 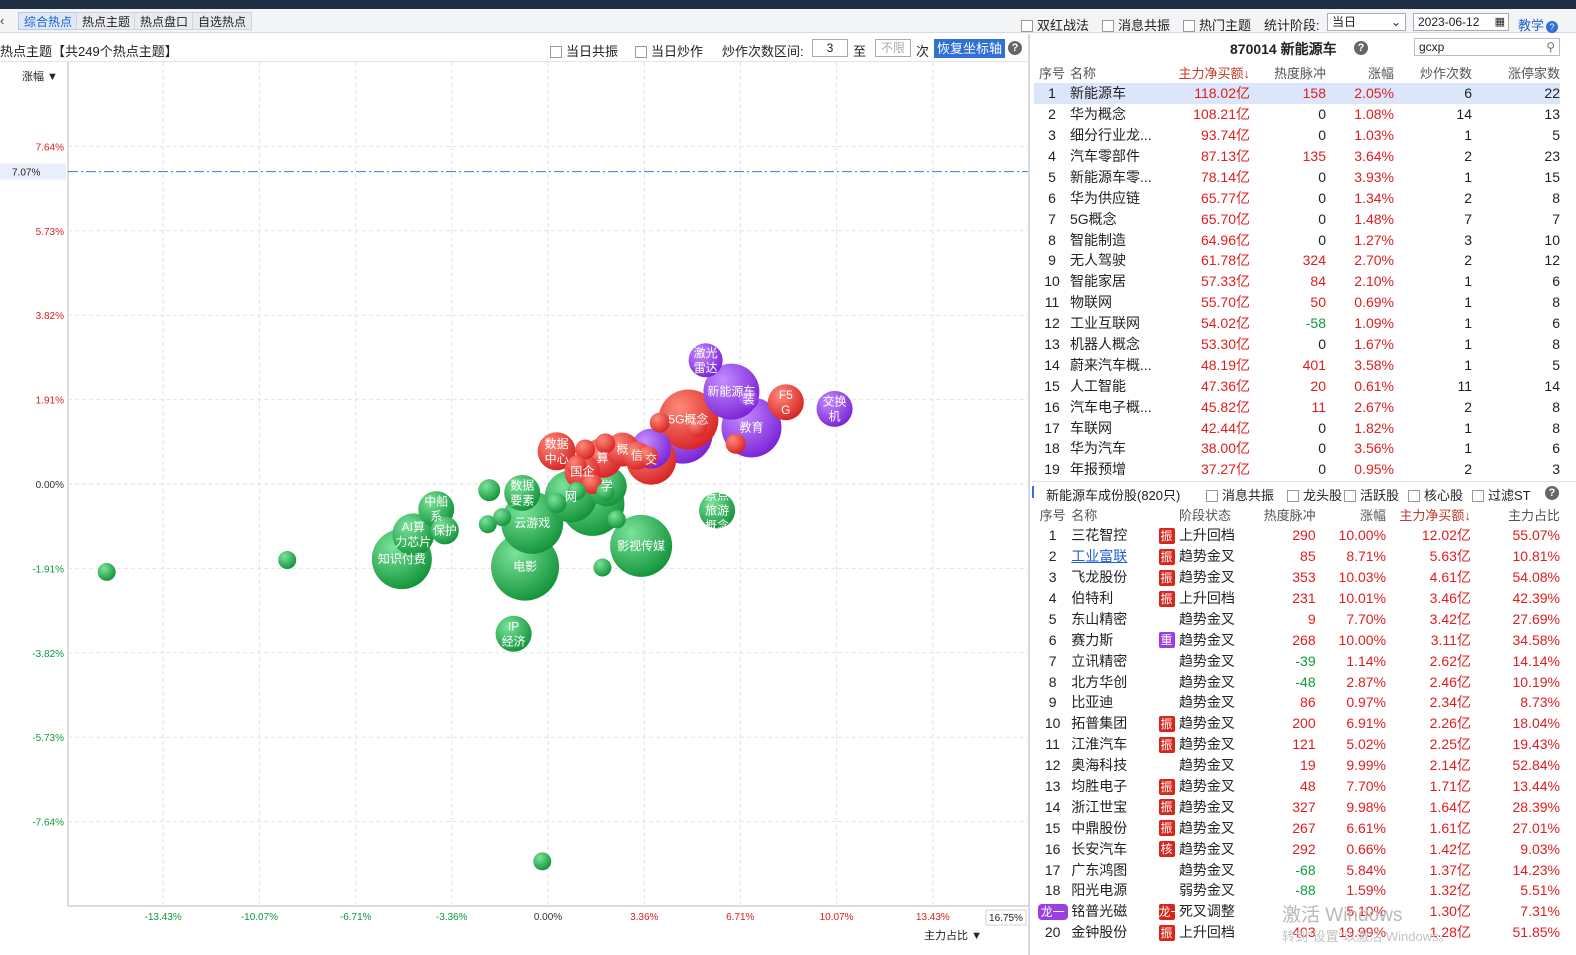 What do you see at coordinates (1297, 427) in the screenshot?
I see `topic-row: 17 车联网 42.44亿 0 1.82% 1 8` at bounding box center [1297, 427].